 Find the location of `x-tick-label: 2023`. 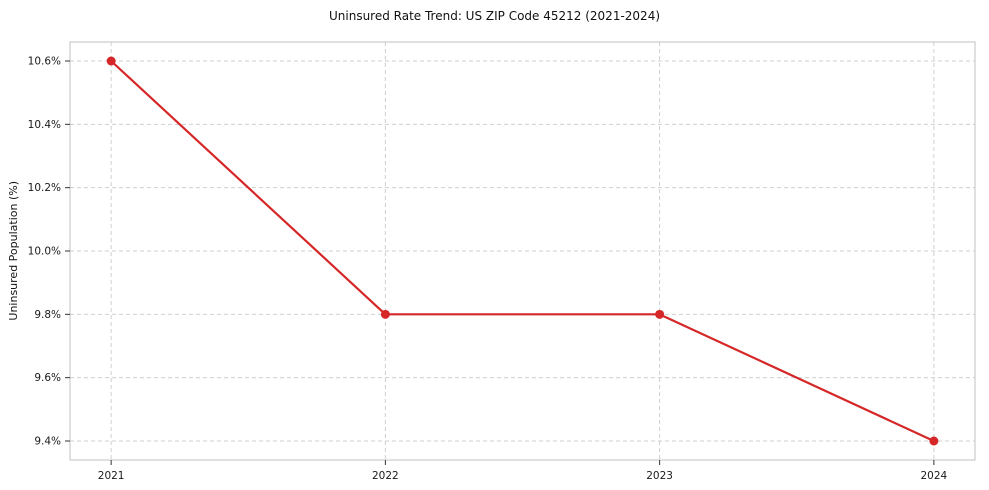

x-tick-label: 2023 is located at coordinates (659, 476).